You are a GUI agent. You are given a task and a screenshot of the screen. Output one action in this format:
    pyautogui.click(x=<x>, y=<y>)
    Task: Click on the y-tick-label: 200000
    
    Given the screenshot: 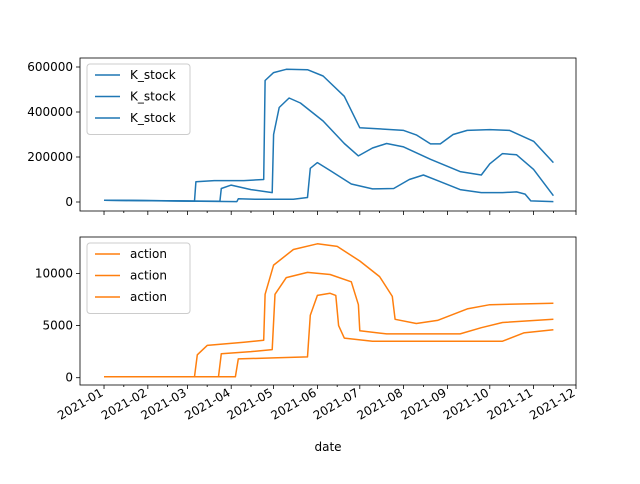 What is the action you would take?
    pyautogui.click(x=50, y=157)
    